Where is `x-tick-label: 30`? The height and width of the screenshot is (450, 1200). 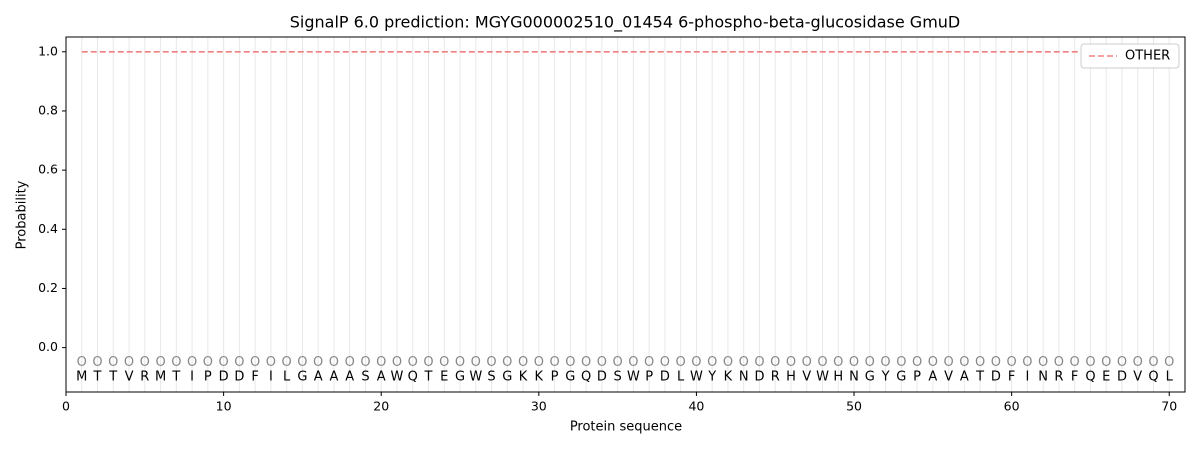
x-tick-label: 30 is located at coordinates (539, 406).